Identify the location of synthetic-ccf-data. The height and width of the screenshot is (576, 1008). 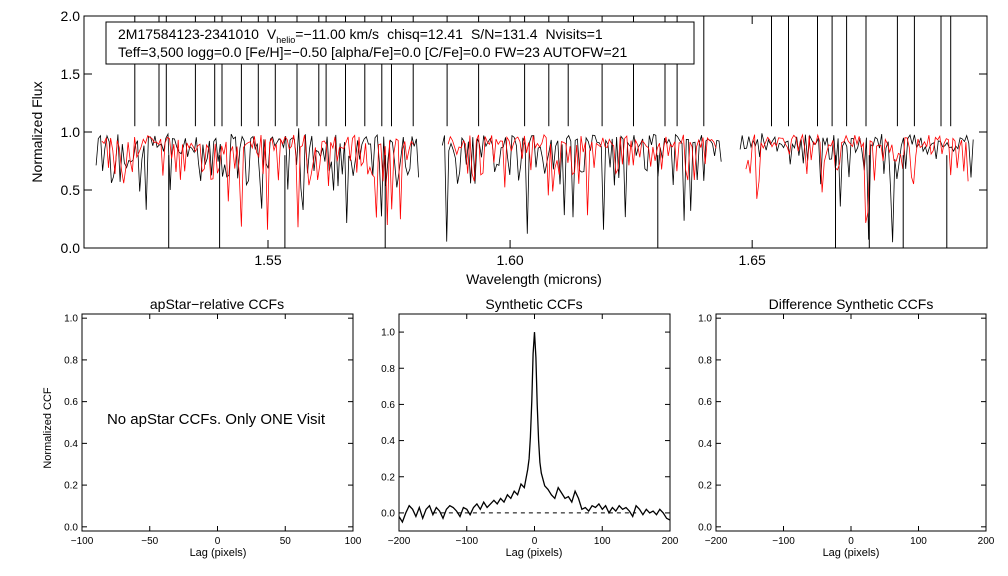
(534, 428).